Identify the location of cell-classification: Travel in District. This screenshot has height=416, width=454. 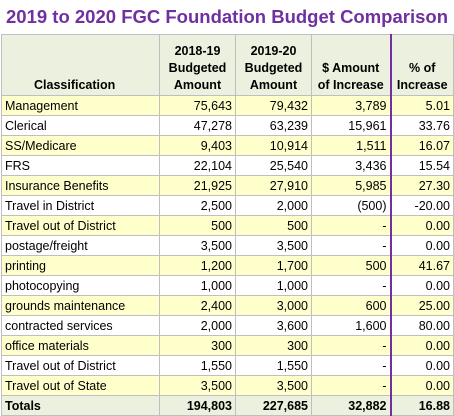
(80, 205).